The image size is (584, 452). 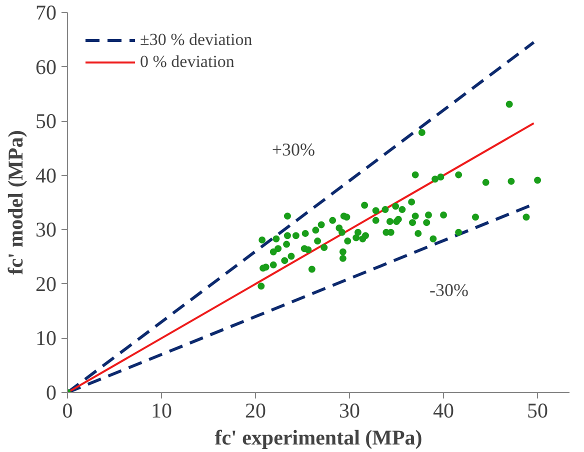 I want to click on x-tick-label: 0, so click(x=67, y=410).